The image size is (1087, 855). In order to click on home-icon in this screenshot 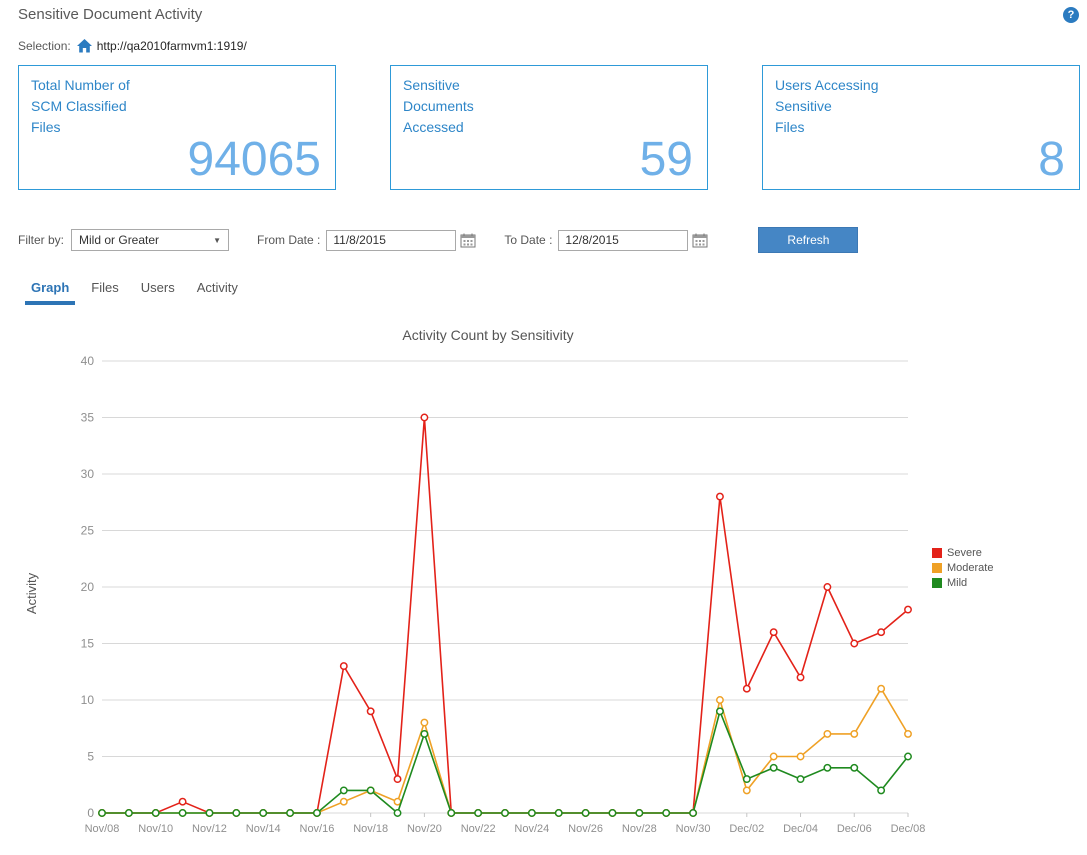, I will do `click(84, 46)`.